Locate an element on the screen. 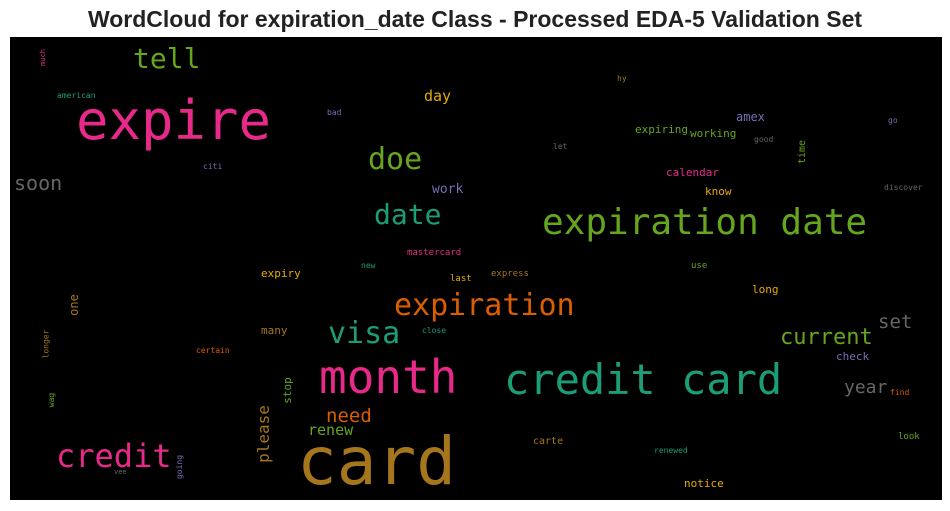 Image resolution: width=950 pixels, height=511 pixels. word-card: card is located at coordinates (376, 461).